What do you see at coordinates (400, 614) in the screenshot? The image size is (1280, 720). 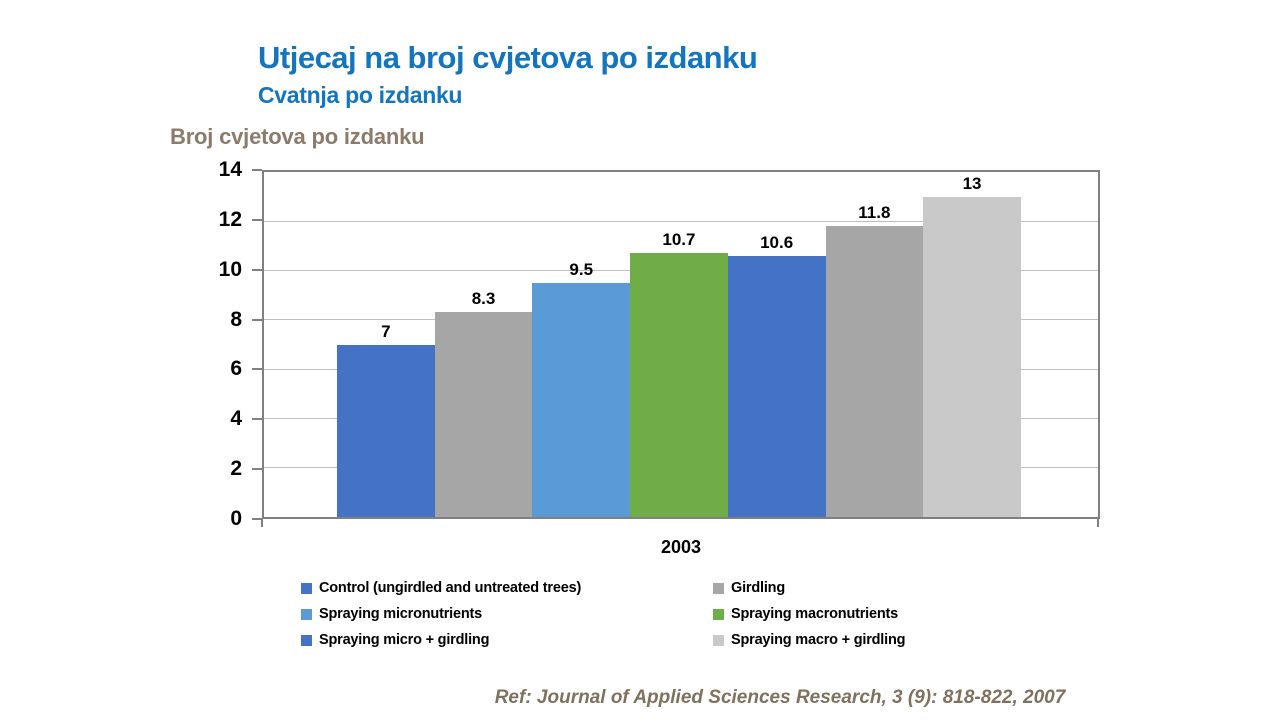 I see `legend-label: Spraying micronutrients` at bounding box center [400, 614].